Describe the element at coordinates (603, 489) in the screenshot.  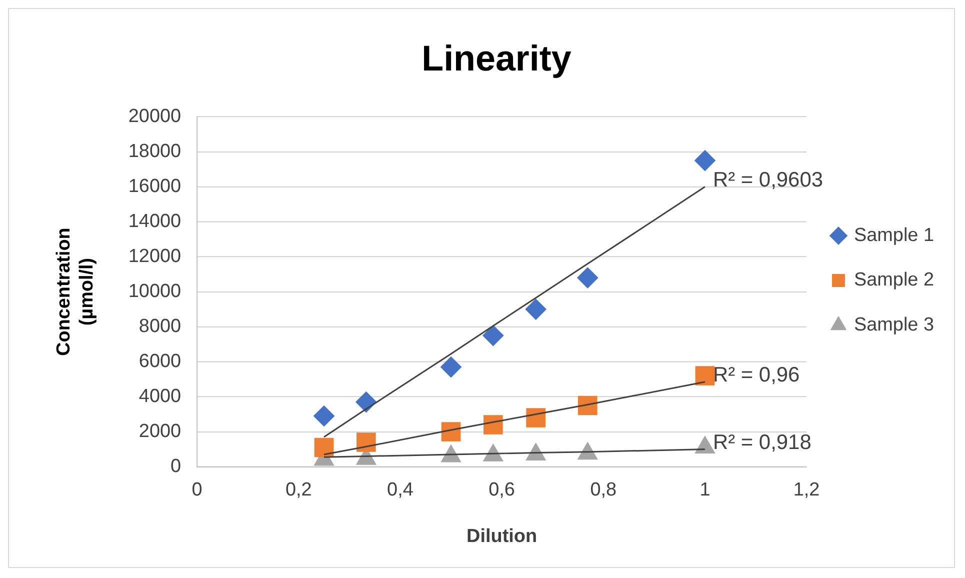
I see `x-tick-label: 0,8` at that location.